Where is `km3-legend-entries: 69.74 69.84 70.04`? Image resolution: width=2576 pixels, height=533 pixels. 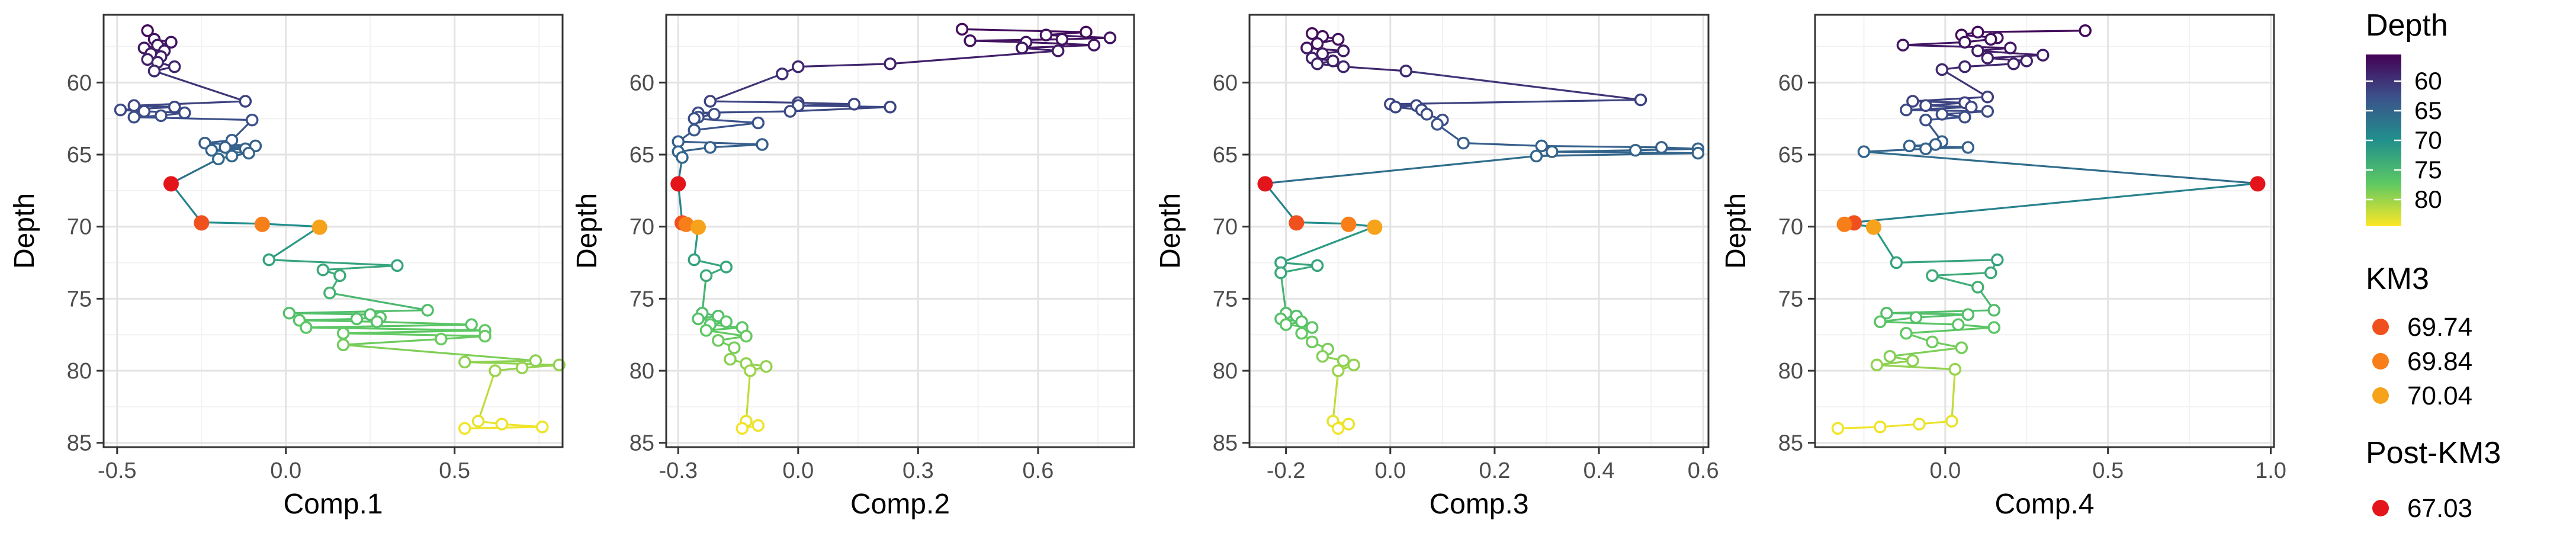
km3-legend-entries: 69.74 69.84 70.04 is located at coordinates (2422, 361).